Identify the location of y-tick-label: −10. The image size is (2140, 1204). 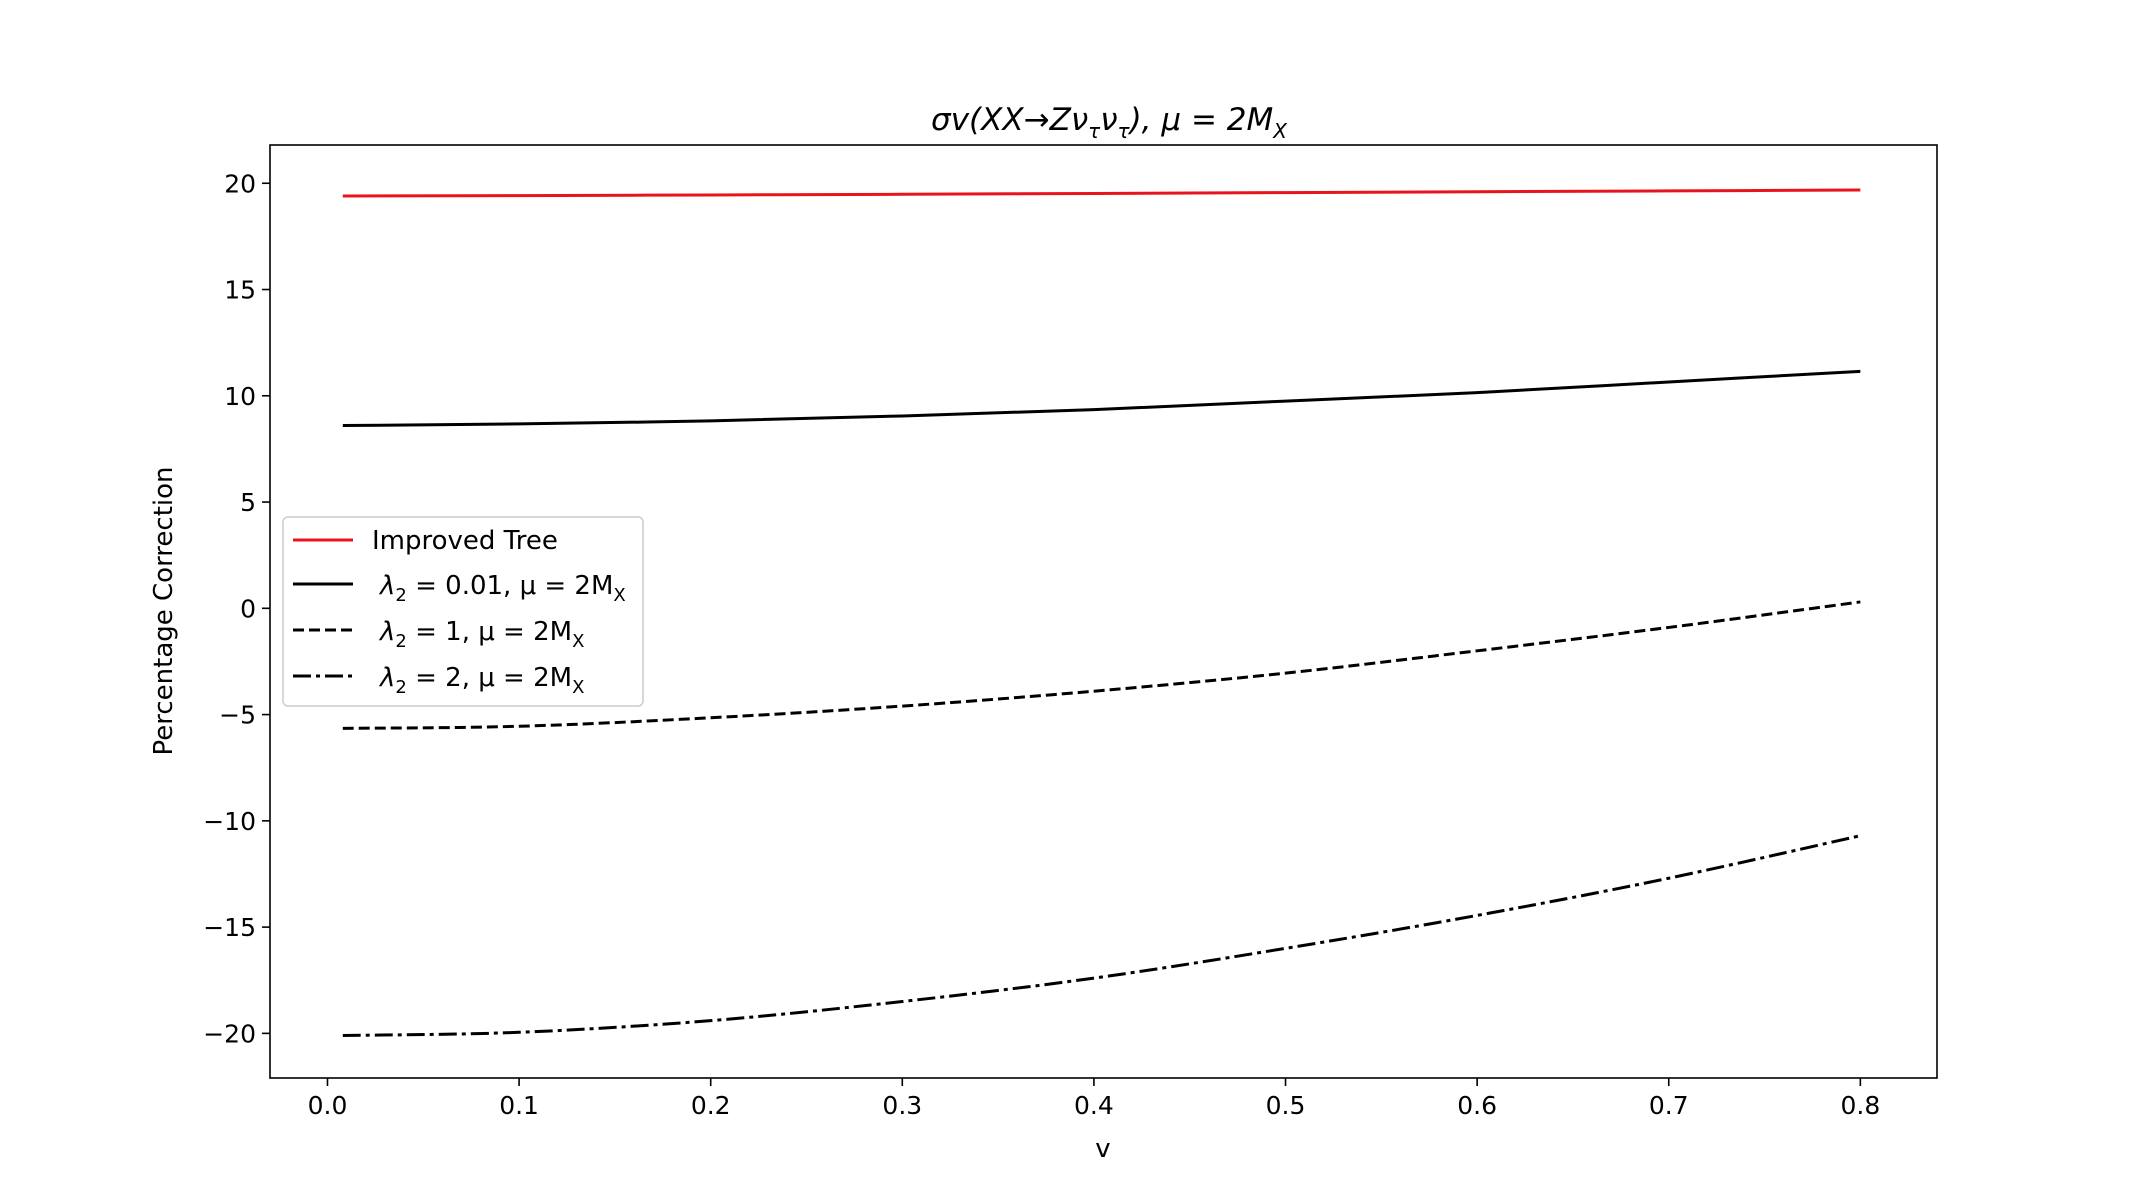
(229, 821).